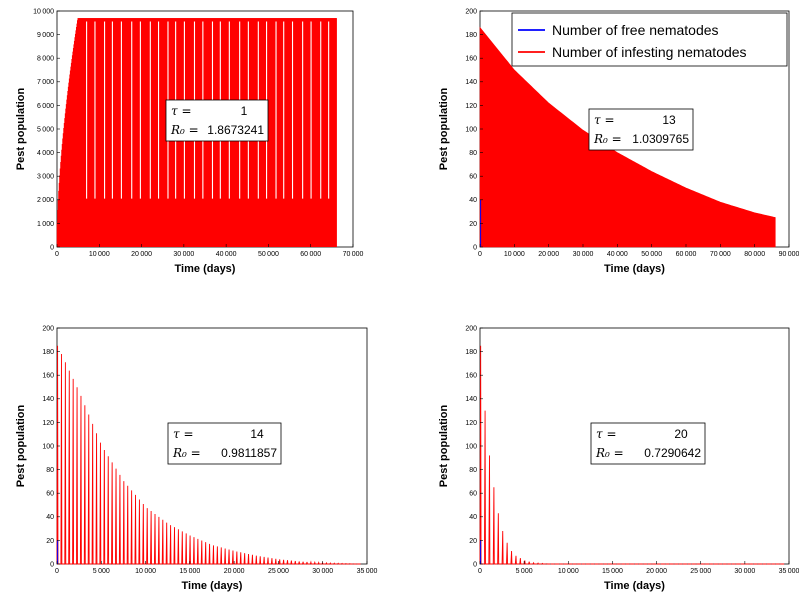  What do you see at coordinates (681, 434) in the screenshot?
I see `tau-value: 20` at bounding box center [681, 434].